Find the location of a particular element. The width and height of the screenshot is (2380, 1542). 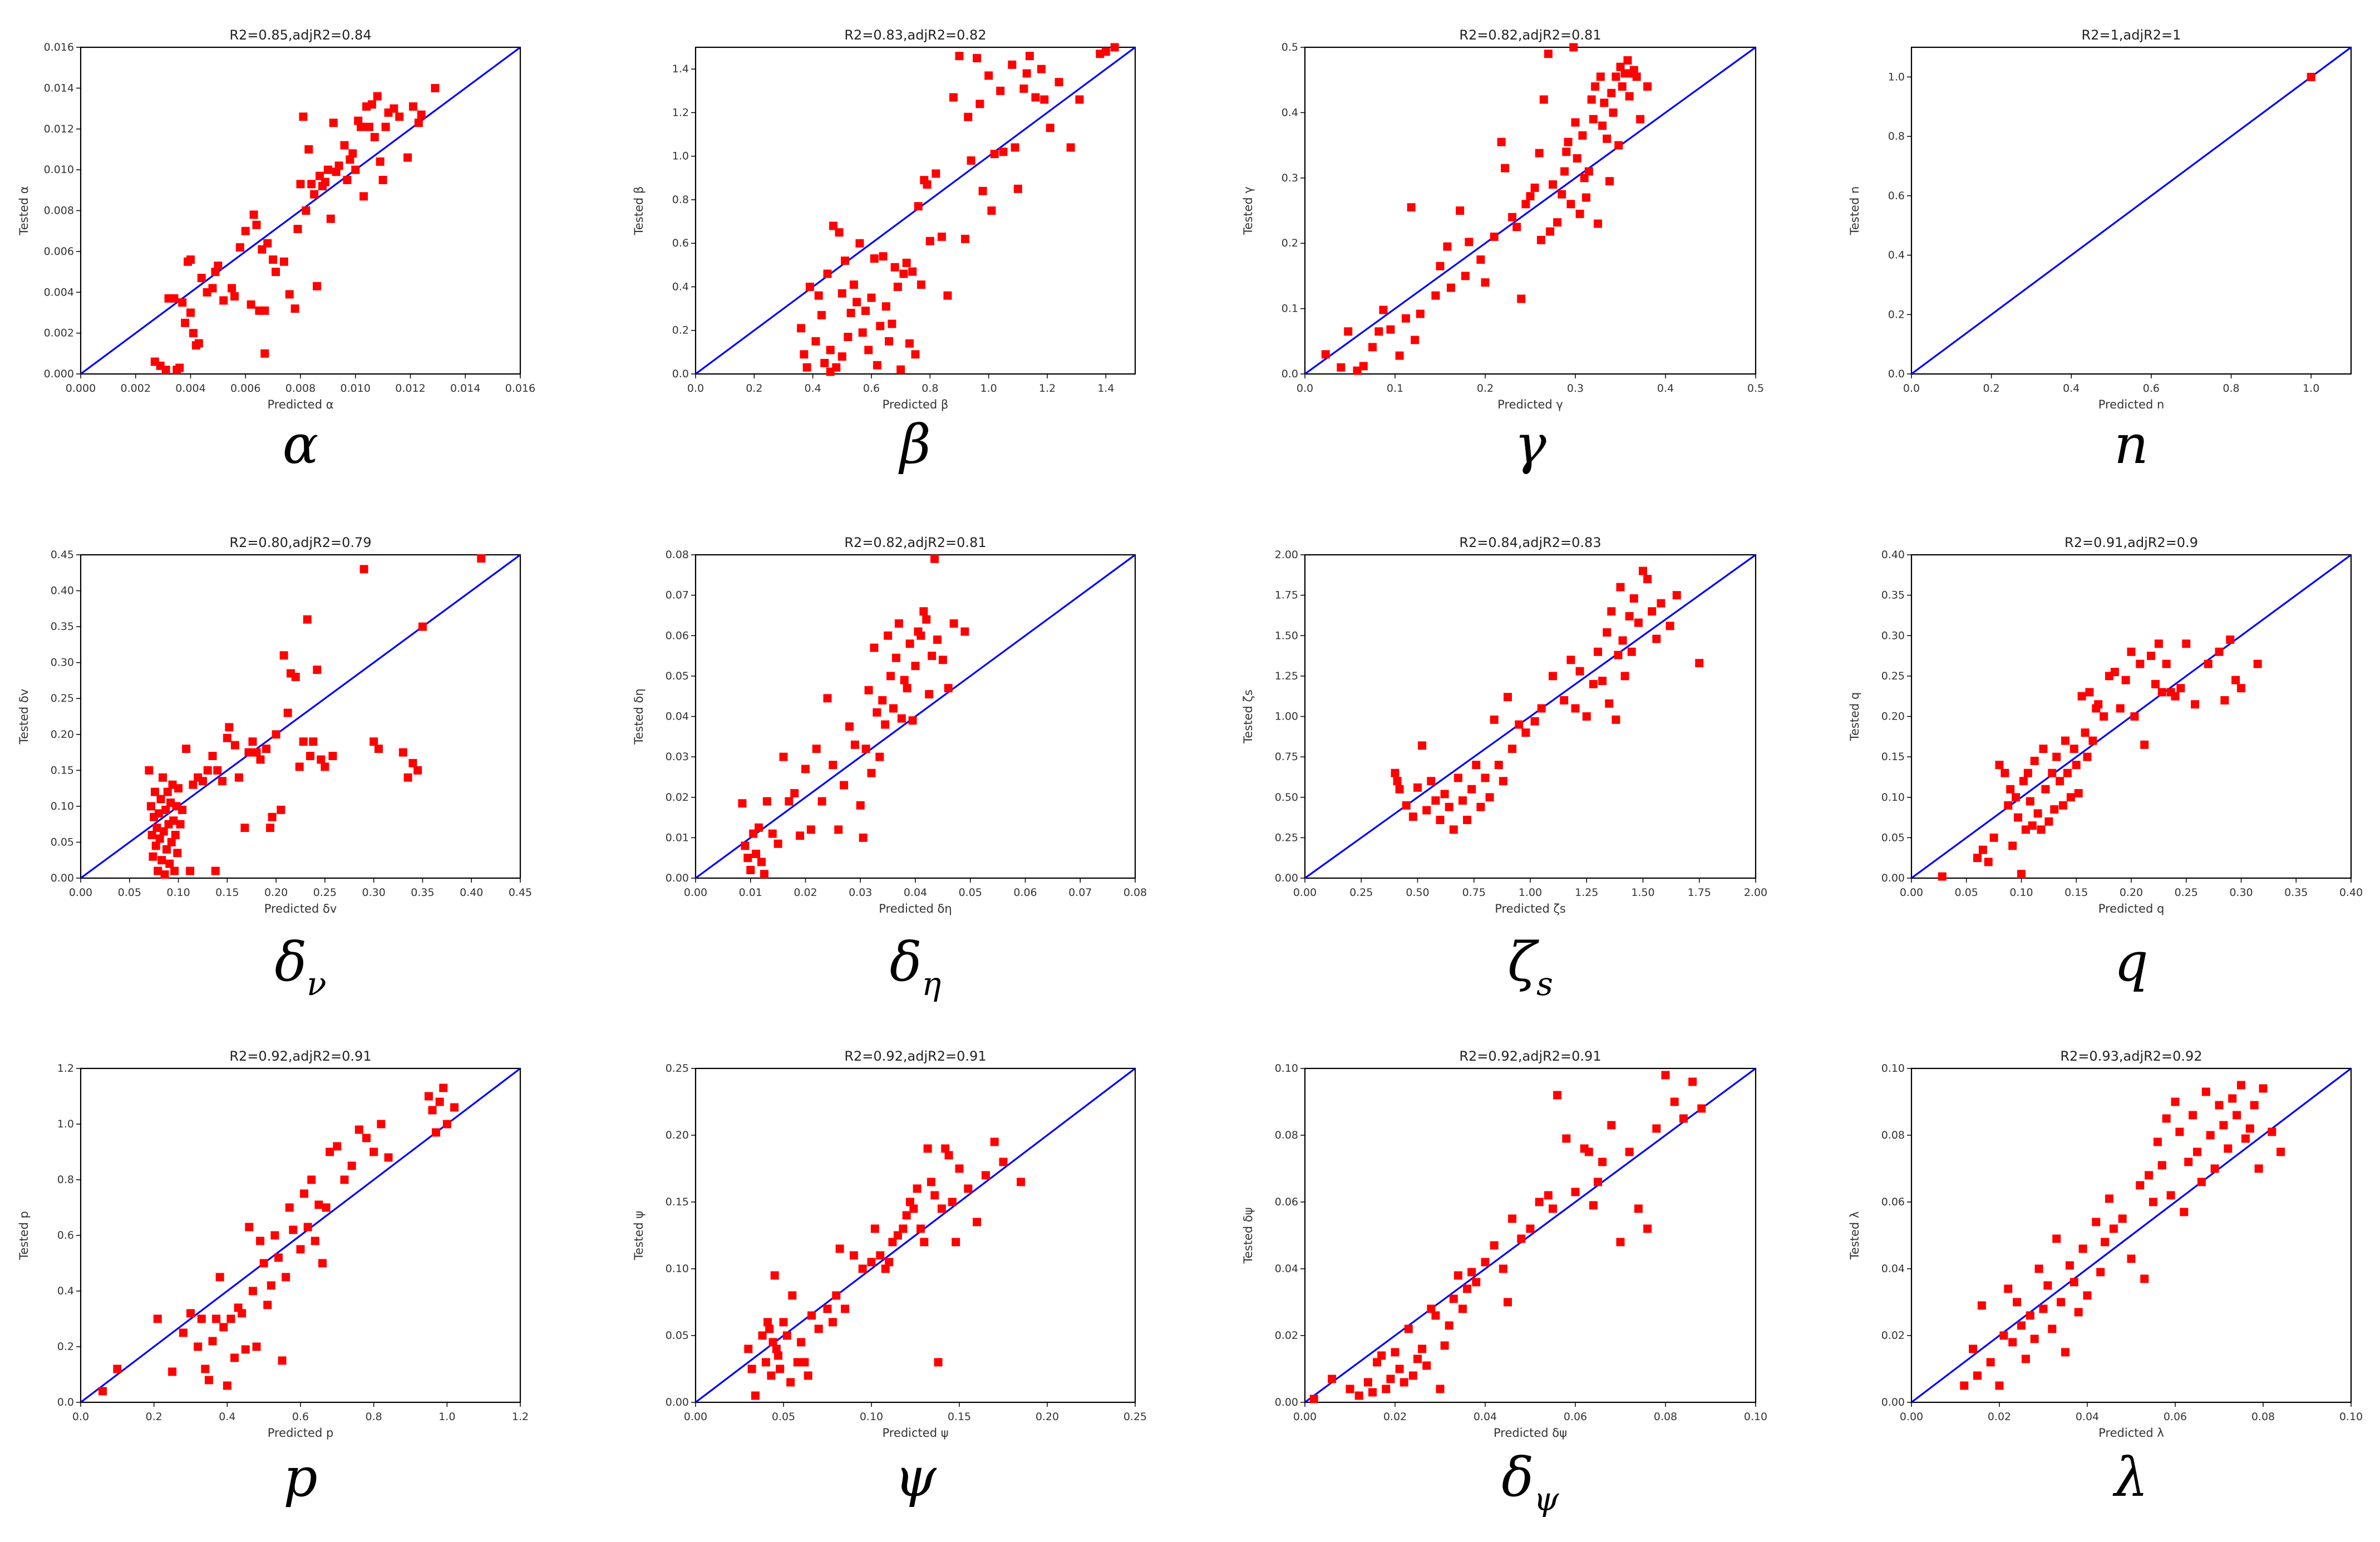

y-tick-label: 0.4 is located at coordinates (1896, 256).